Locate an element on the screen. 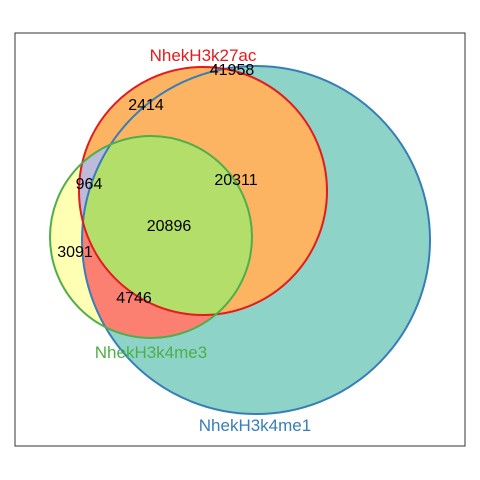 The image size is (480, 480). label-h3k4me3: NhekH3k4me3 is located at coordinates (151, 352).